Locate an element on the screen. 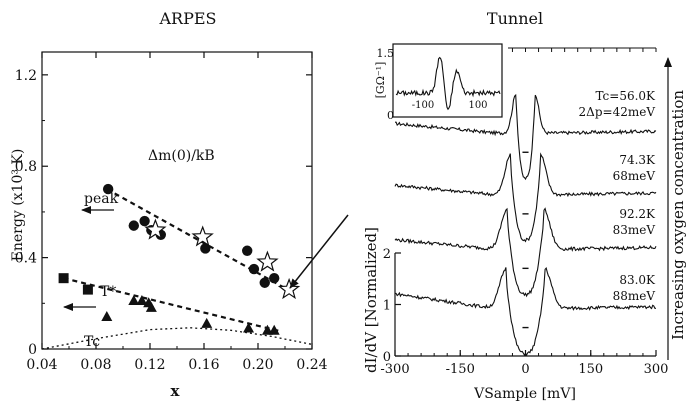 The width and height of the screenshot is (690, 408). tc-label: Tc is located at coordinates (92, 342).